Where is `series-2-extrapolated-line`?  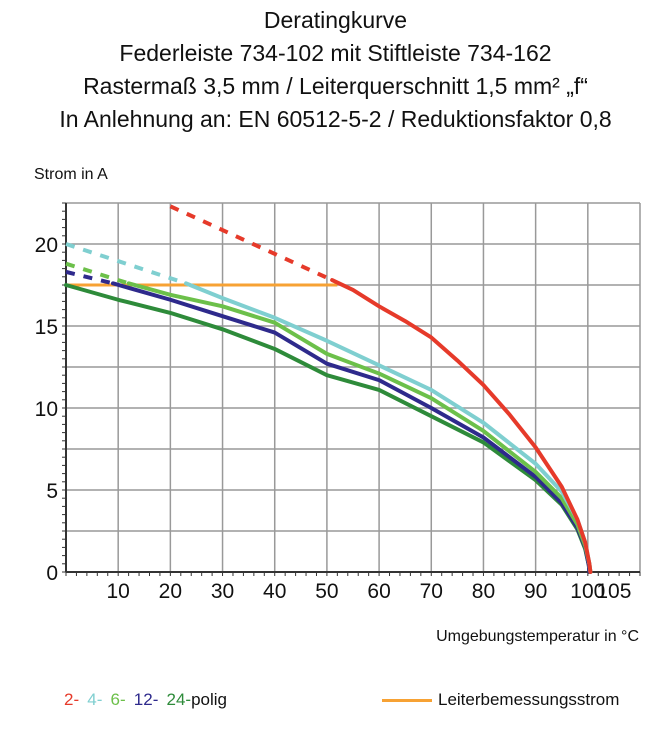
series-2-extrapolated-line is located at coordinates (251, 243).